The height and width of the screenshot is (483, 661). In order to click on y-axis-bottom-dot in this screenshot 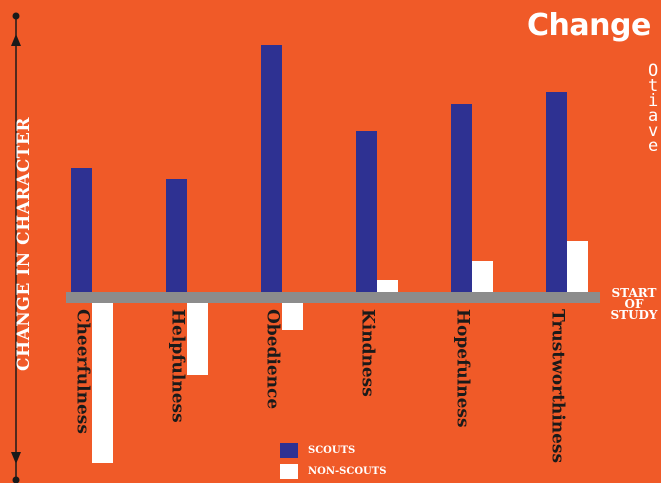, I will do `click(16, 479)`.